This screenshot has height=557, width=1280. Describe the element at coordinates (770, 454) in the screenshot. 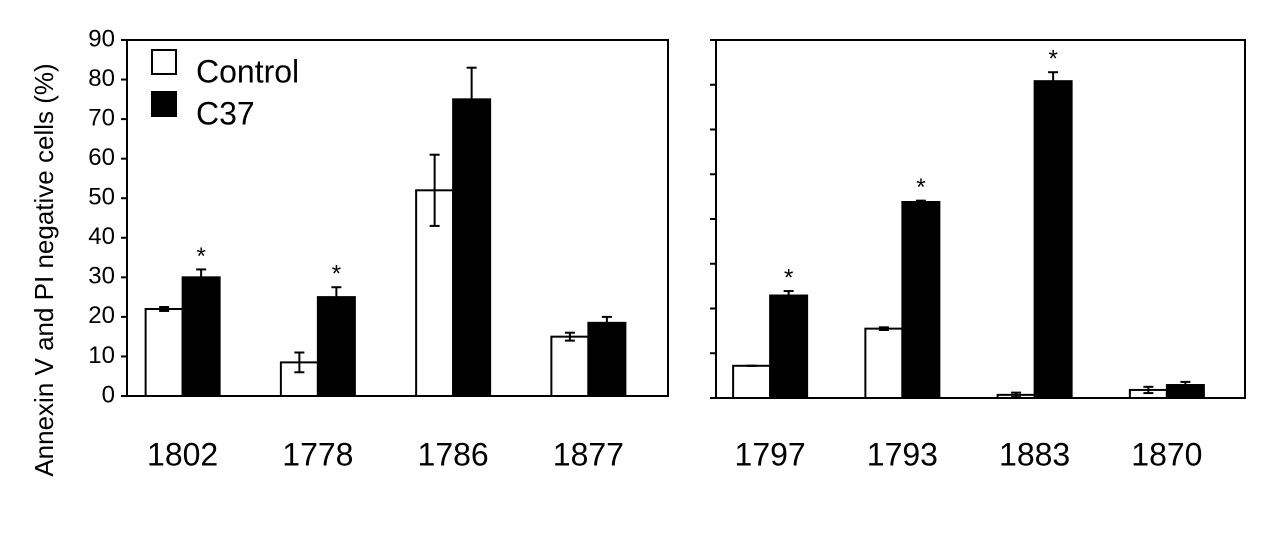

I see `x-tick-label: 1797` at that location.